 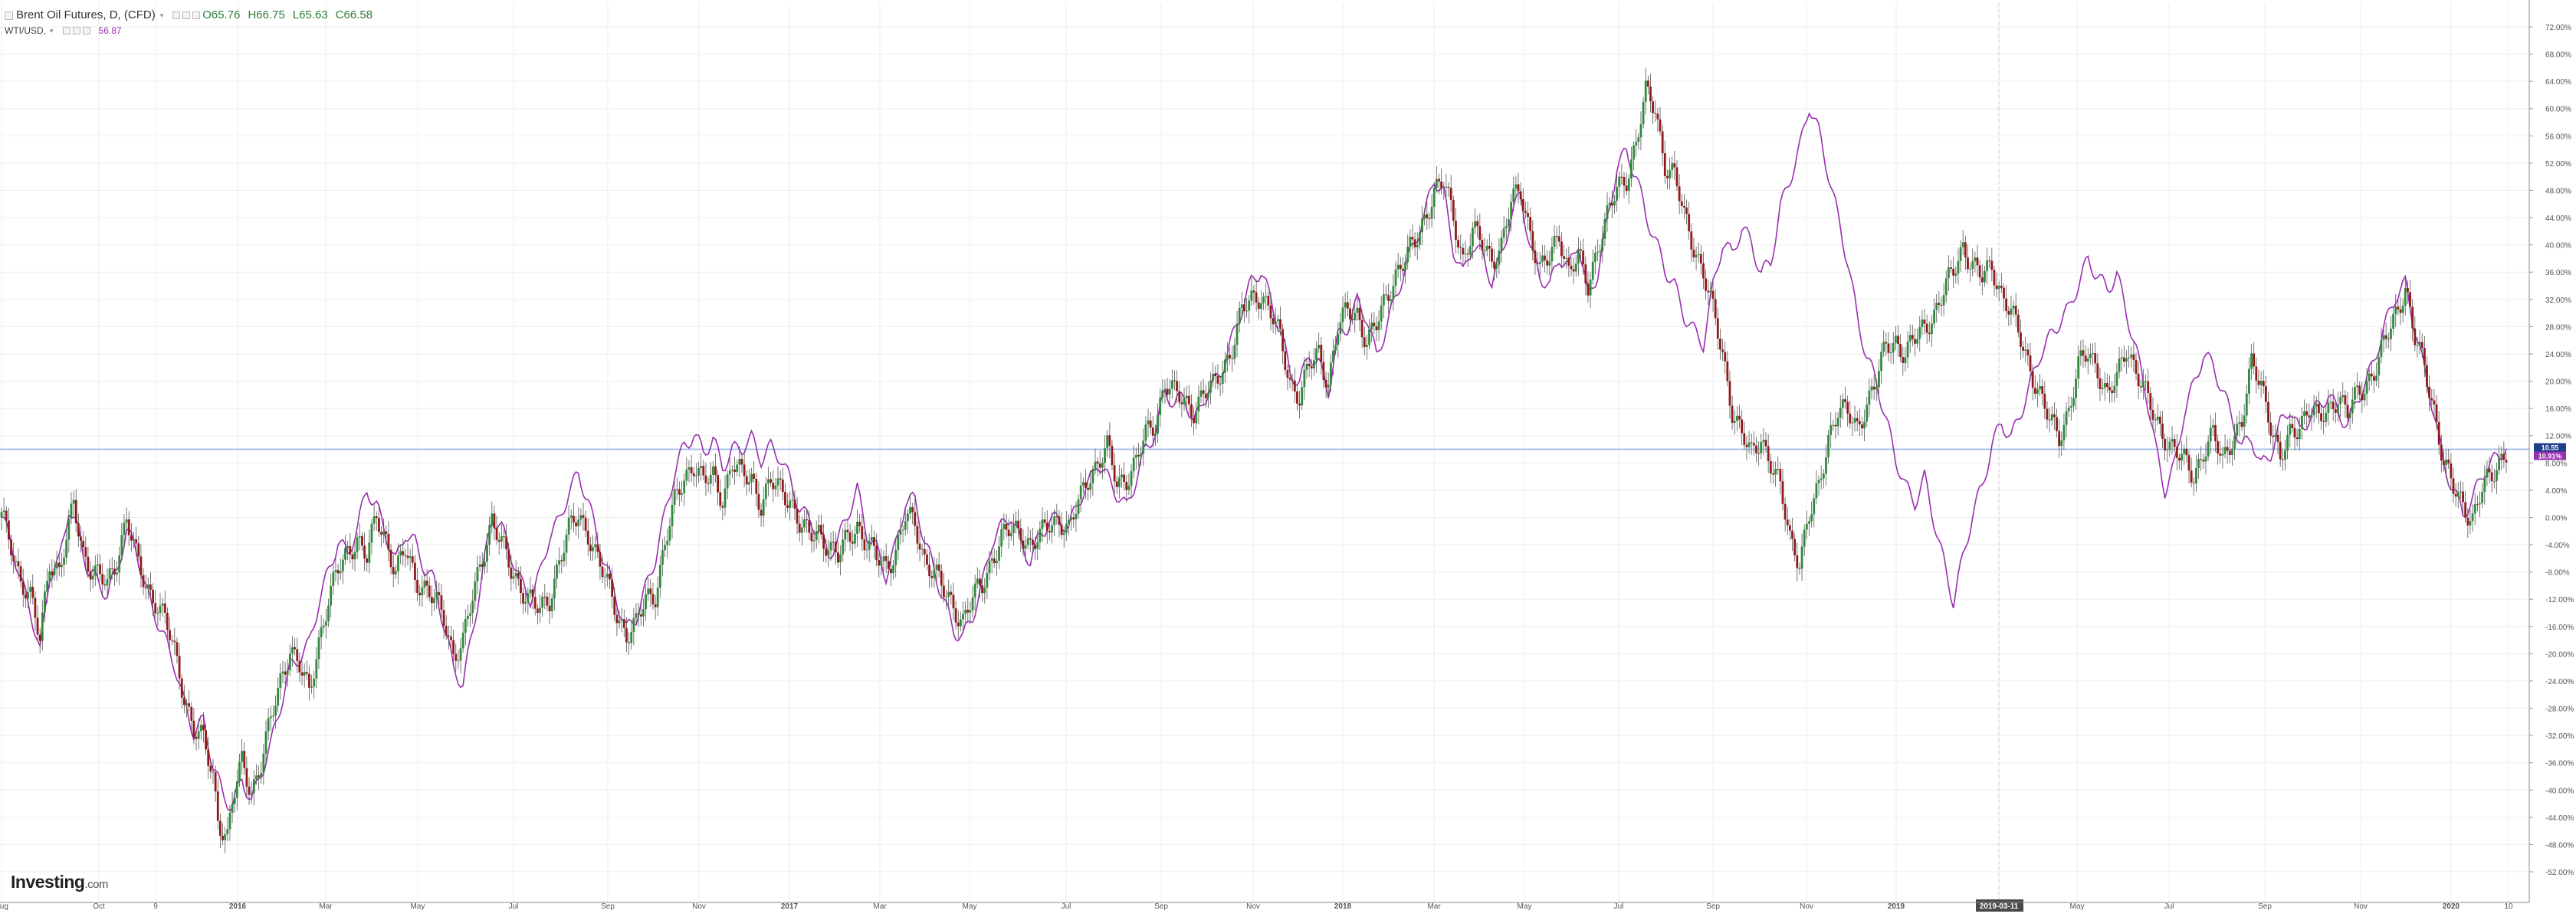 What do you see at coordinates (2558, 382) in the screenshot?
I see `y-tick-label: 20.00%` at bounding box center [2558, 382].